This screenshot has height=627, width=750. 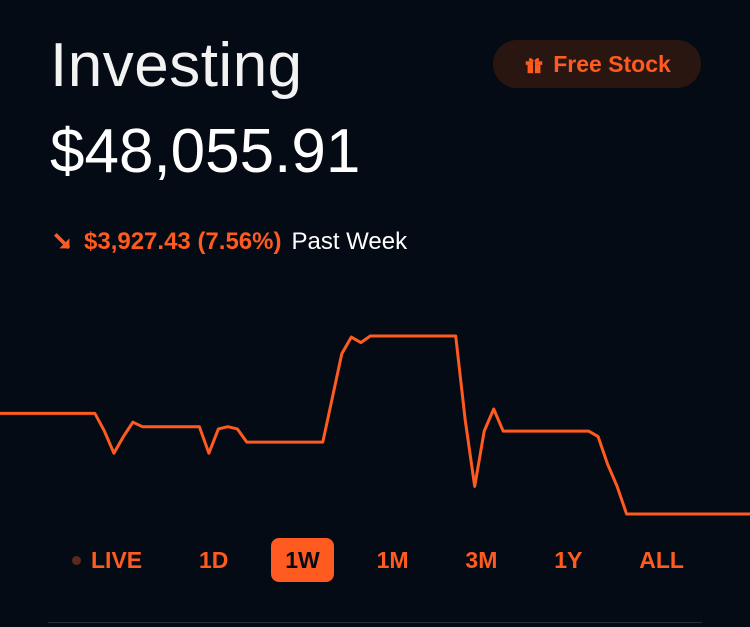 I want to click on range-label: 1M, so click(x=392, y=559).